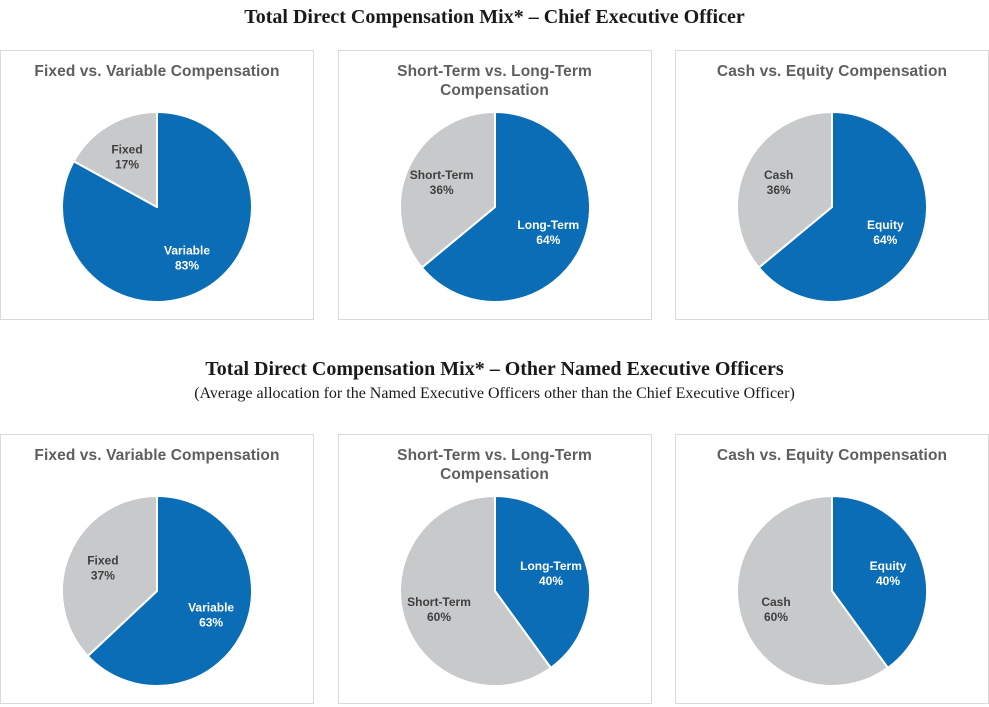 Image resolution: width=989 pixels, height=707 pixels. Describe the element at coordinates (103, 576) in the screenshot. I see `slice-label-pct: 37%` at that location.